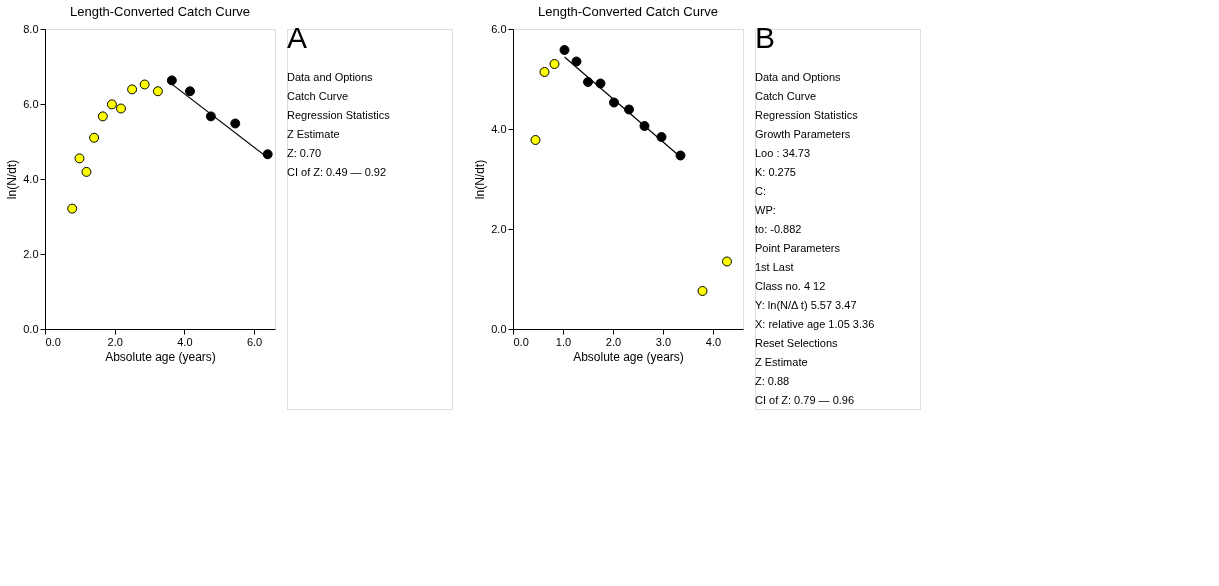  Describe the element at coordinates (797, 343) in the screenshot. I see `text: Reset Selections` at that location.